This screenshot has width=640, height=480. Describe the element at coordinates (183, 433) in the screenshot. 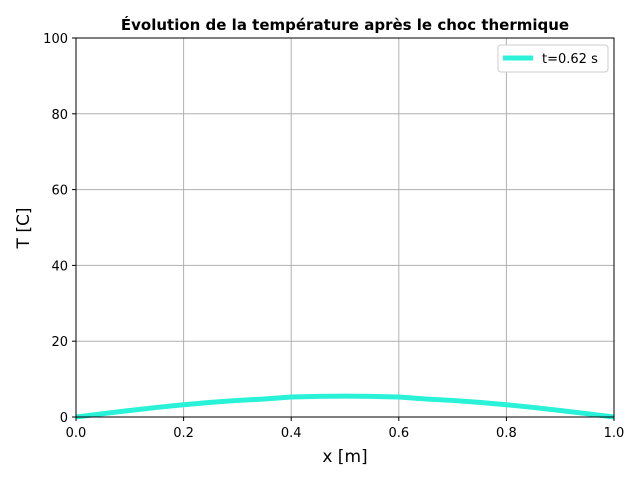

I see `x-tick-label: 0.2` at that location.